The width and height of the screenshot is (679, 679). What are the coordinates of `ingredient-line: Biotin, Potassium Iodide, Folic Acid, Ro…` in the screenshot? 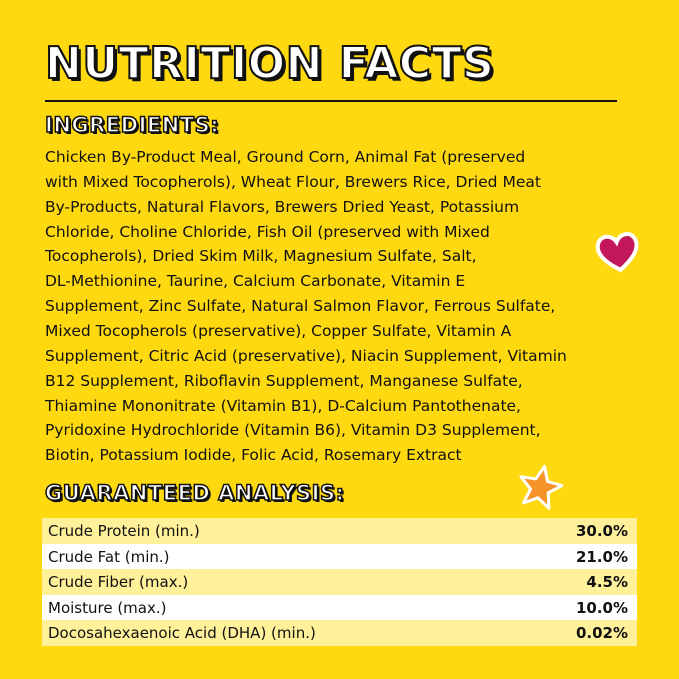 It's located at (253, 455).